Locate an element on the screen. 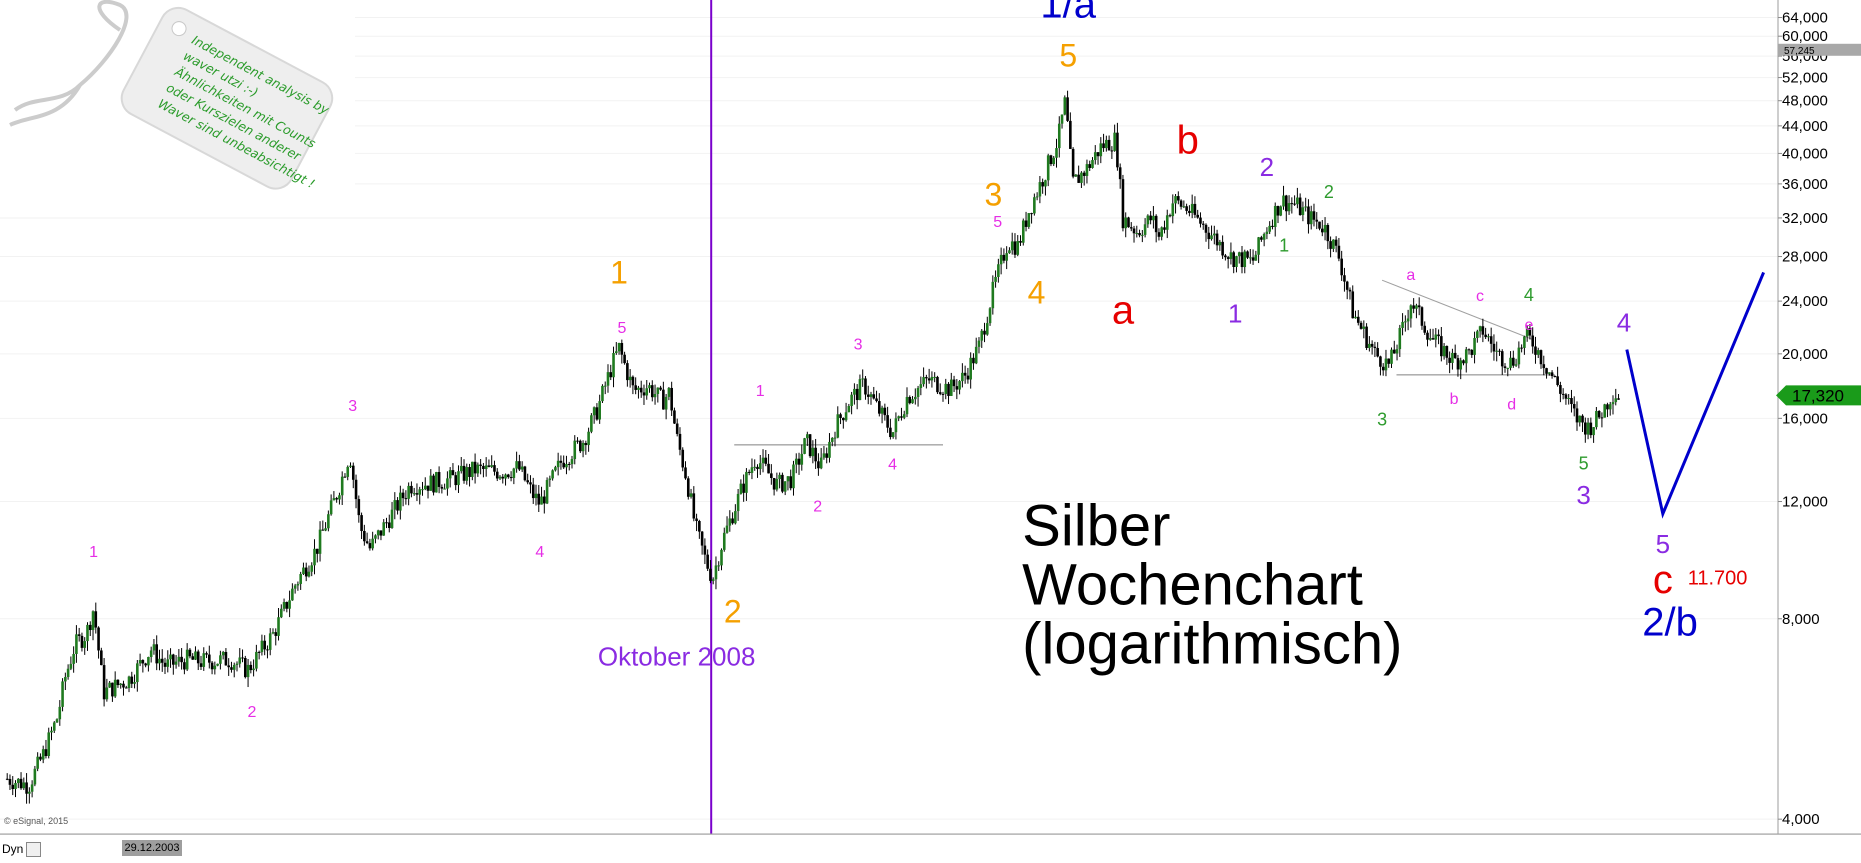  wave-label-23: 3 is located at coordinates (1382, 420).